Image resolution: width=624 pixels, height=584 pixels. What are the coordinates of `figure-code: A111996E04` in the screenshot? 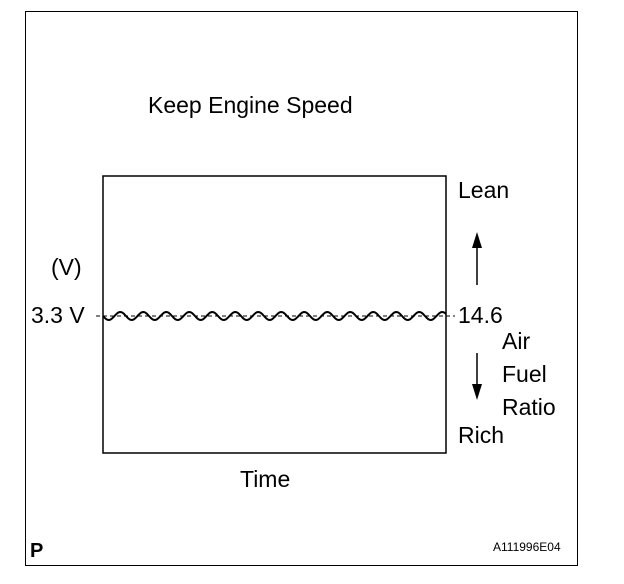 It's located at (527, 547).